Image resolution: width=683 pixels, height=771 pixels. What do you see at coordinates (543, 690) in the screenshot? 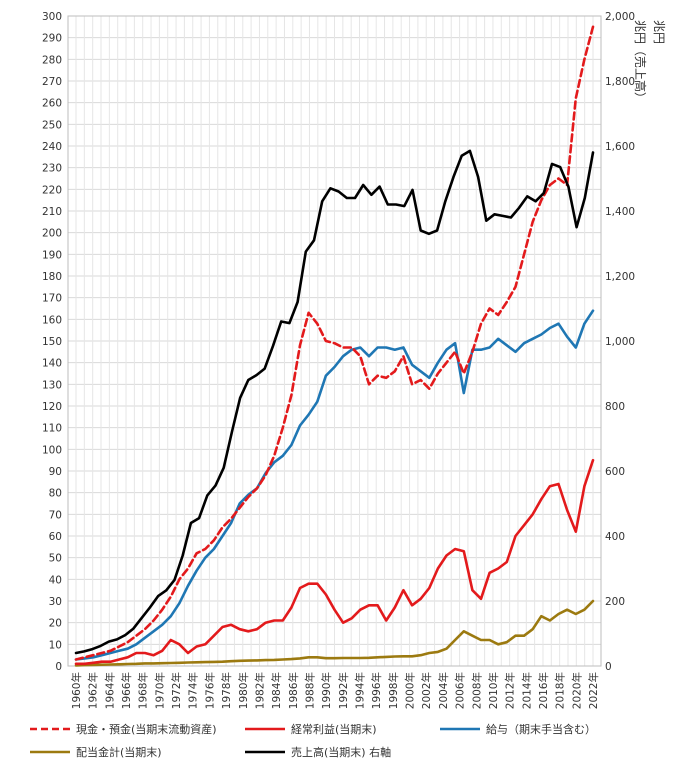
I see `x-tick-label: 2016年` at bounding box center [543, 690].